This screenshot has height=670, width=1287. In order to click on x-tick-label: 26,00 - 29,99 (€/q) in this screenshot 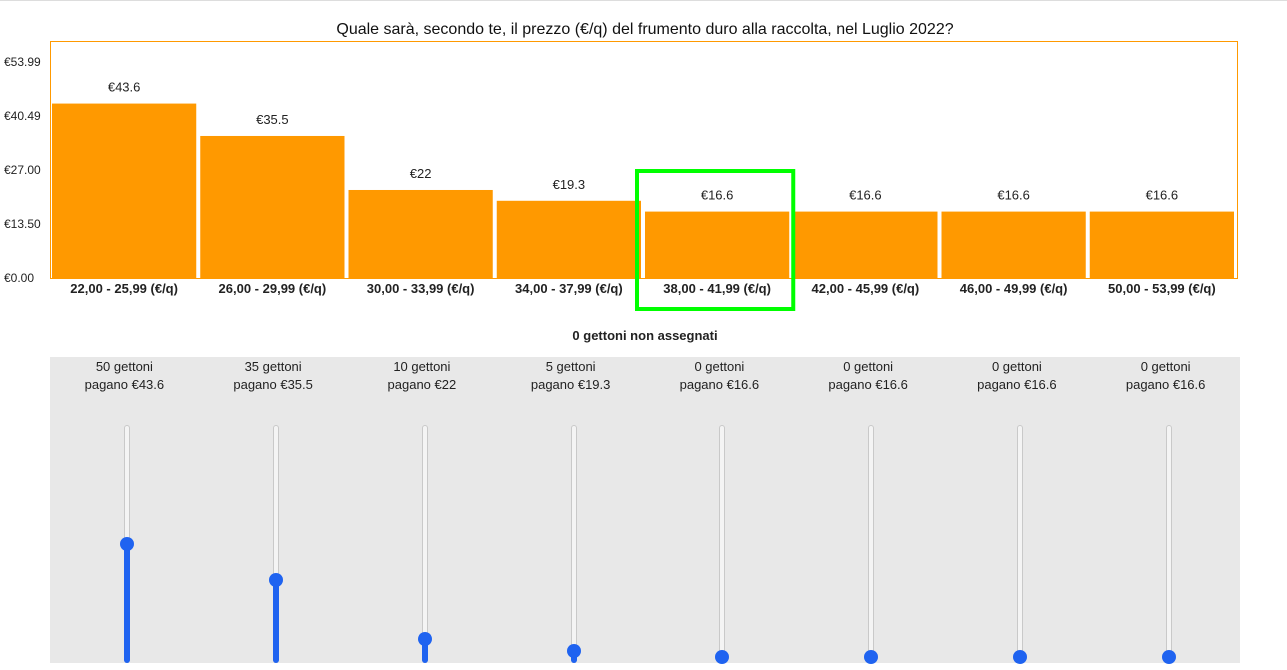, I will do `click(273, 288)`.